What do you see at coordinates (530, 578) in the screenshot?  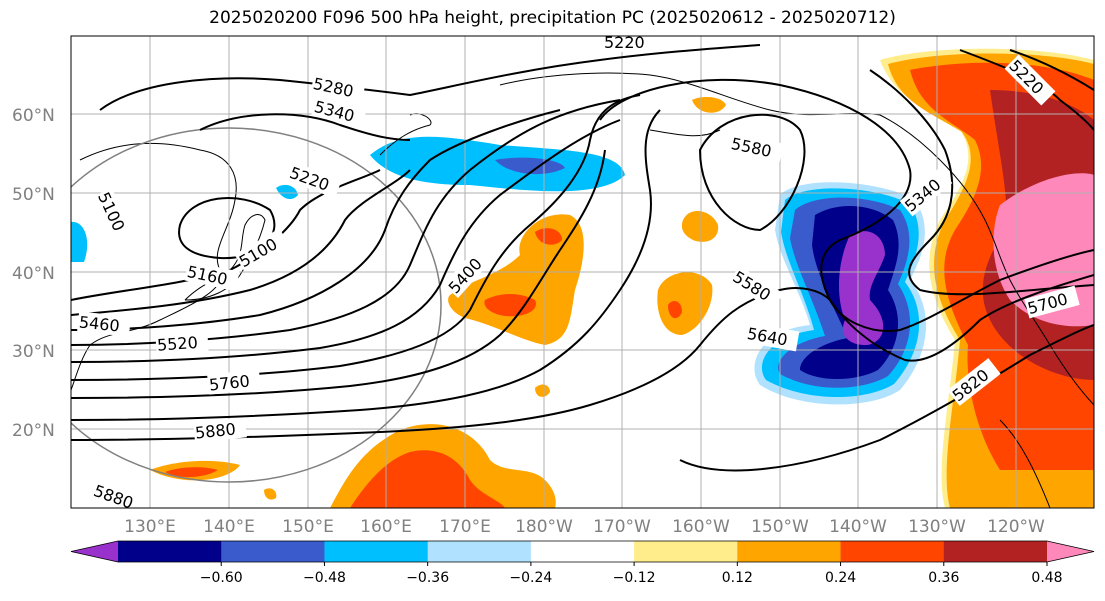 I see `colorbar-tick-label: −0.24` at bounding box center [530, 578].